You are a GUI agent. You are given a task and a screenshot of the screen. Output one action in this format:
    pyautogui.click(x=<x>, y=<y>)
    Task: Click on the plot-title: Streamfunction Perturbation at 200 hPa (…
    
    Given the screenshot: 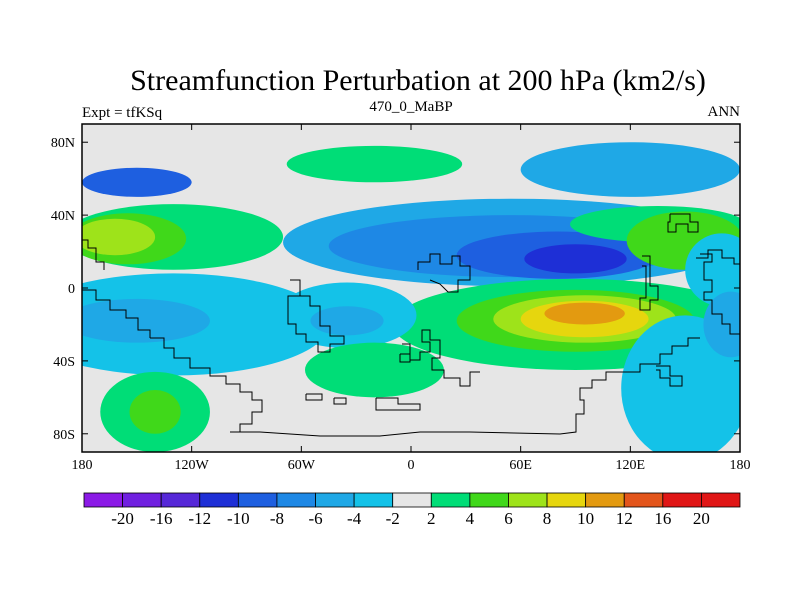 What is the action you would take?
    pyautogui.click(x=418, y=80)
    